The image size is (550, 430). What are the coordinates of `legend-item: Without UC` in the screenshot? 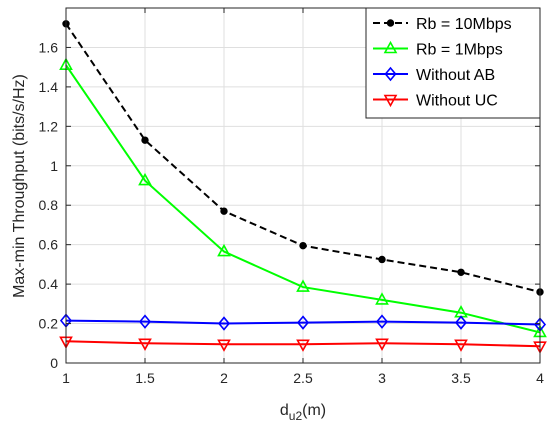 It's located at (435, 101).